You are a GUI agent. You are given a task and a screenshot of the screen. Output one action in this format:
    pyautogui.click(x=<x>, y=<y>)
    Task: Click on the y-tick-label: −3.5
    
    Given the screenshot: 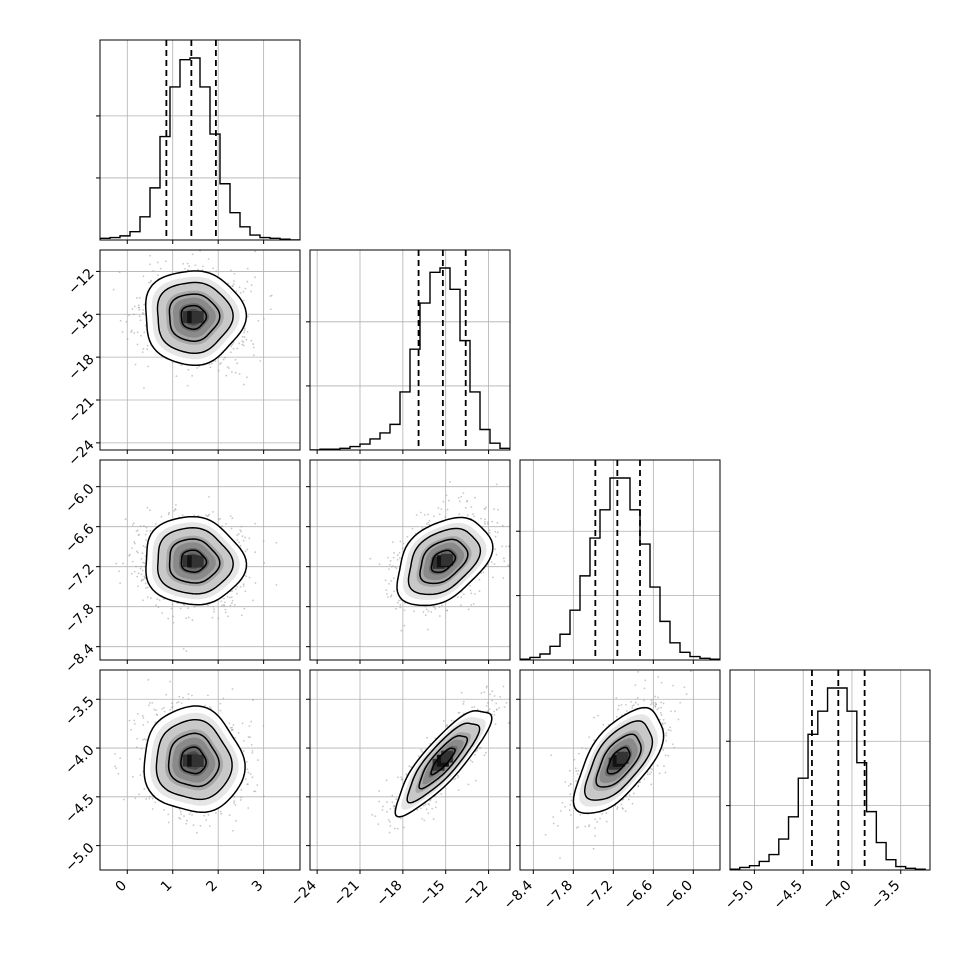 What is the action you would take?
    pyautogui.click(x=79, y=711)
    